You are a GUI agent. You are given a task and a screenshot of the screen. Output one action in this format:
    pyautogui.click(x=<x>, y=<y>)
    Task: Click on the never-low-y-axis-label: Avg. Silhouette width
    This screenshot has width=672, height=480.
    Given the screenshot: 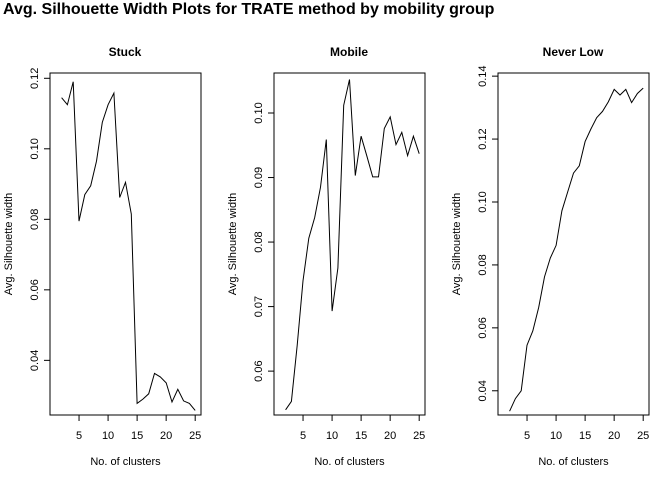 What is the action you would take?
    pyautogui.click(x=457, y=244)
    